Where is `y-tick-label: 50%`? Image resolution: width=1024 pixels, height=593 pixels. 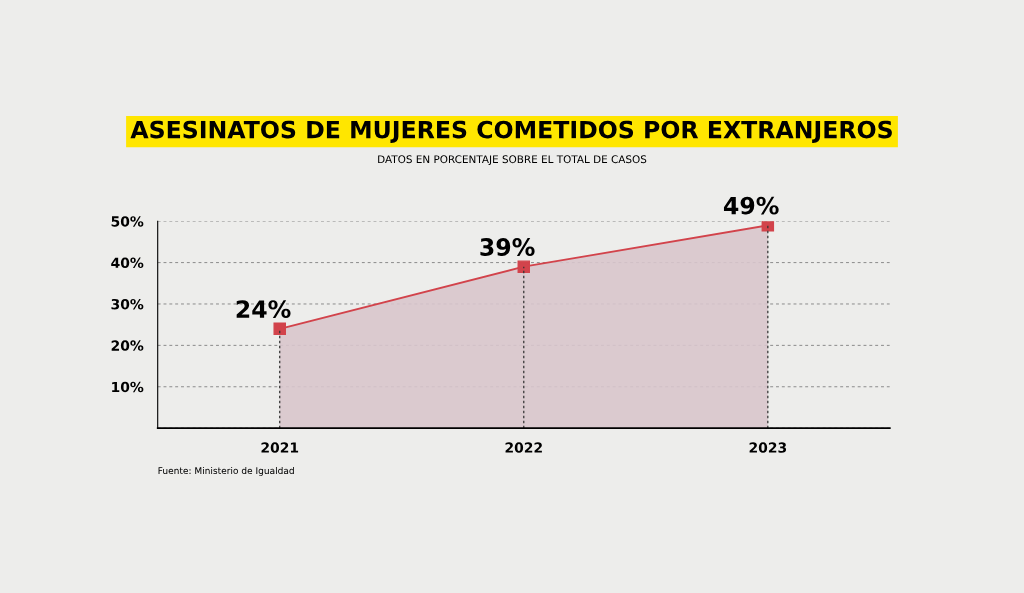
y-tick-label: 50% is located at coordinates (127, 221).